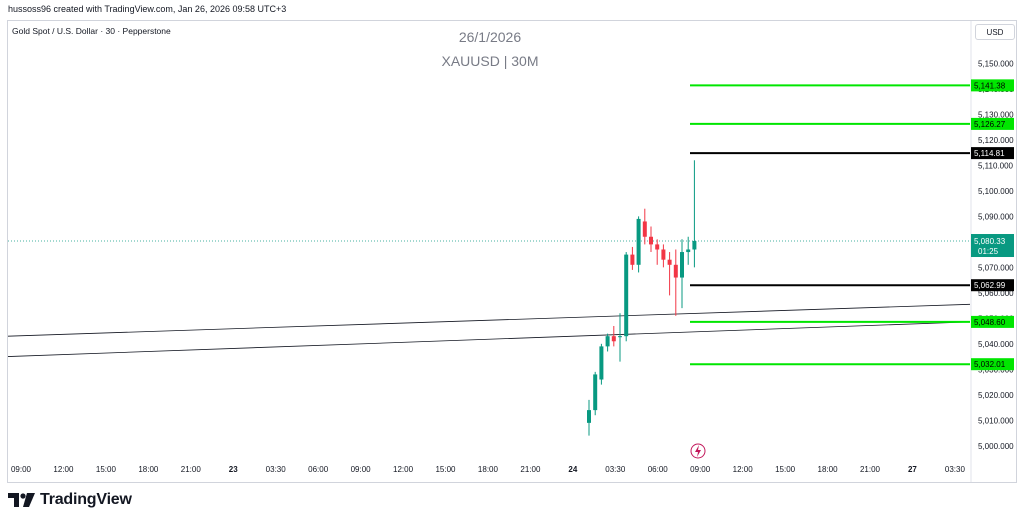 Image resolution: width=1024 pixels, height=522 pixels. I want to click on chart-pair-title: XAUUSD | 30M, so click(490, 61).